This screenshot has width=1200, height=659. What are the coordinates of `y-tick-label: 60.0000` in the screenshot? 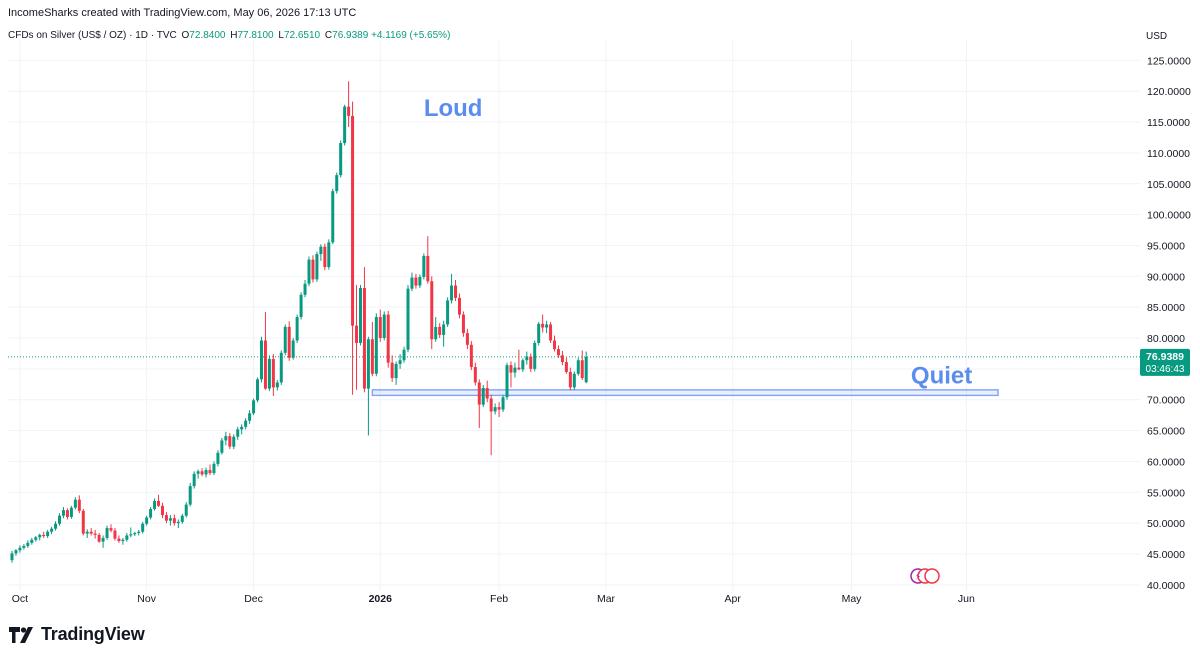 It's located at (1166, 462).